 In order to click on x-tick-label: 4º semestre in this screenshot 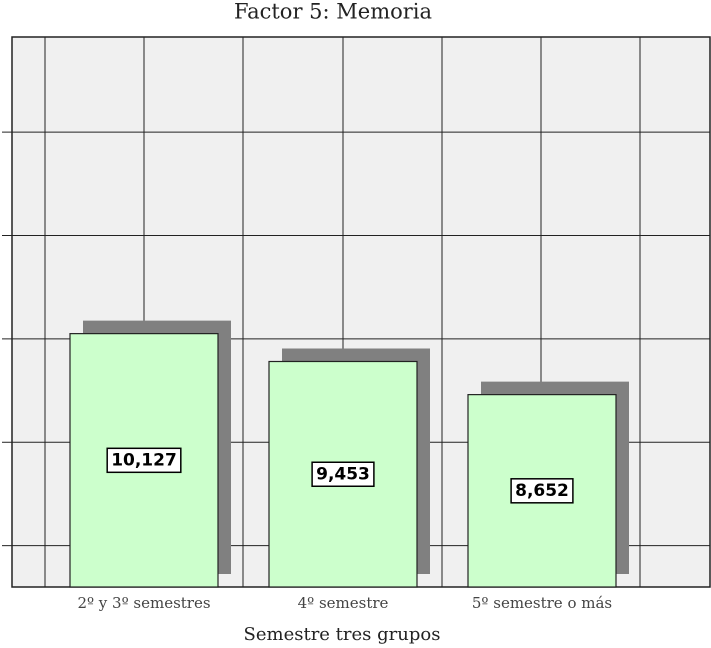, I will do `click(343, 603)`.